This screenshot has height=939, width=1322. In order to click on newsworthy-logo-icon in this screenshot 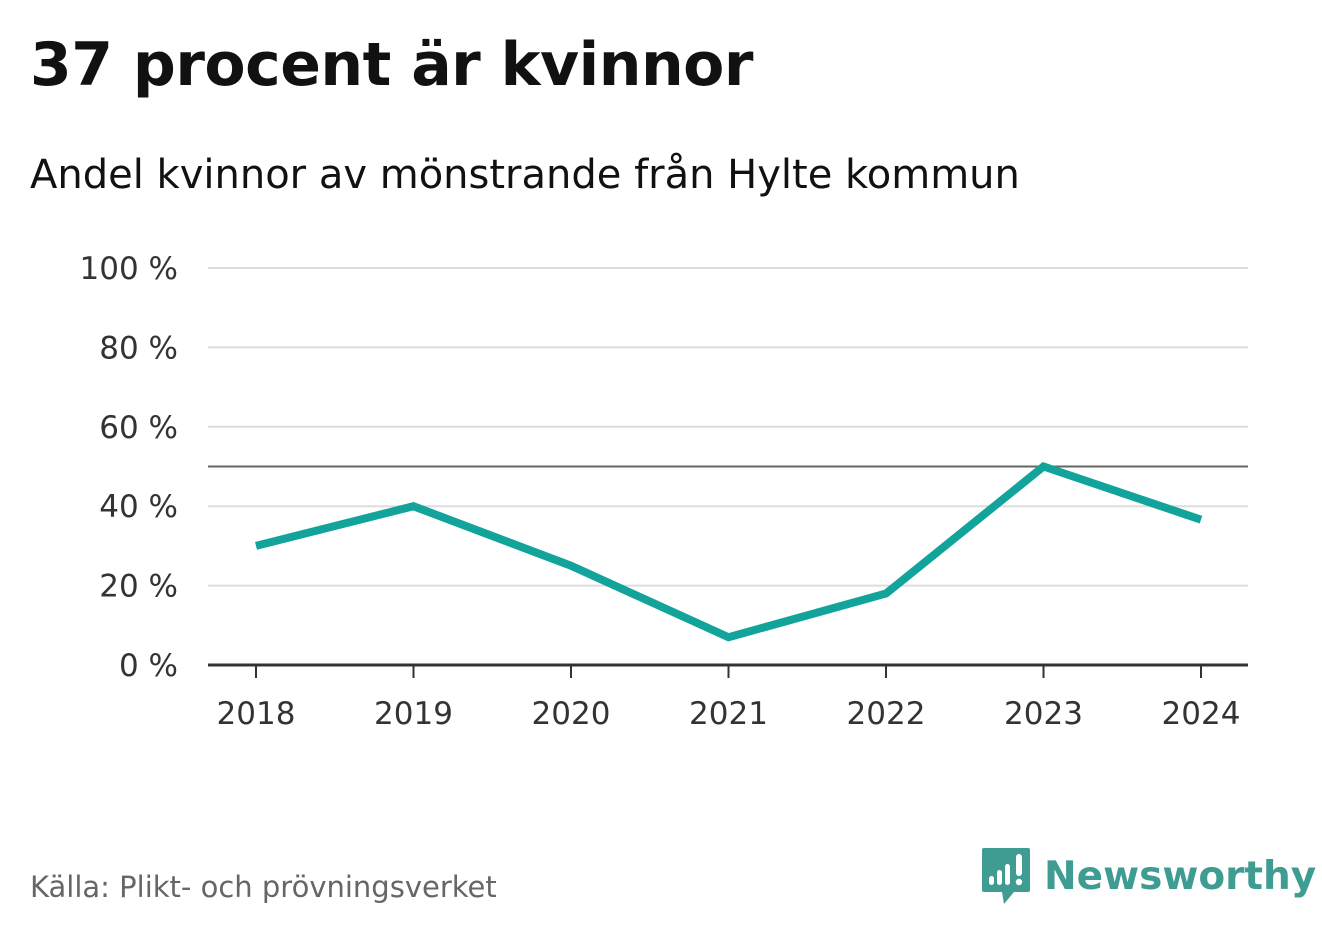, I will do `click(1006, 876)`.